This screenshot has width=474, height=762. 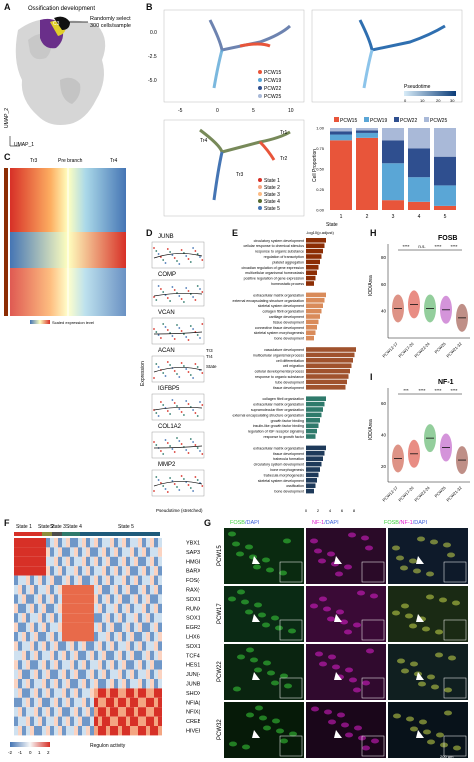 I want to click on legend-pcw22: PCW22, so click(x=272, y=89).